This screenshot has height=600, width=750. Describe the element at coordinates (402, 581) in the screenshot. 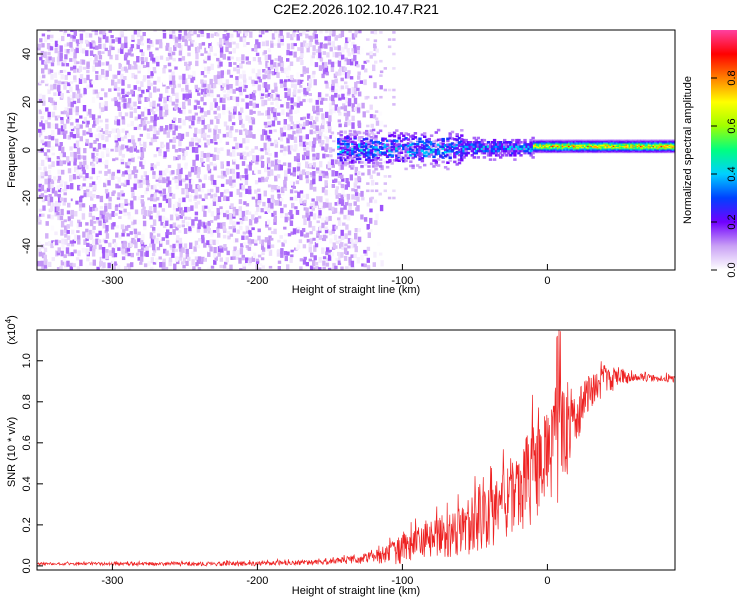

I see `bottom-x-tick-label: -100` at that location.